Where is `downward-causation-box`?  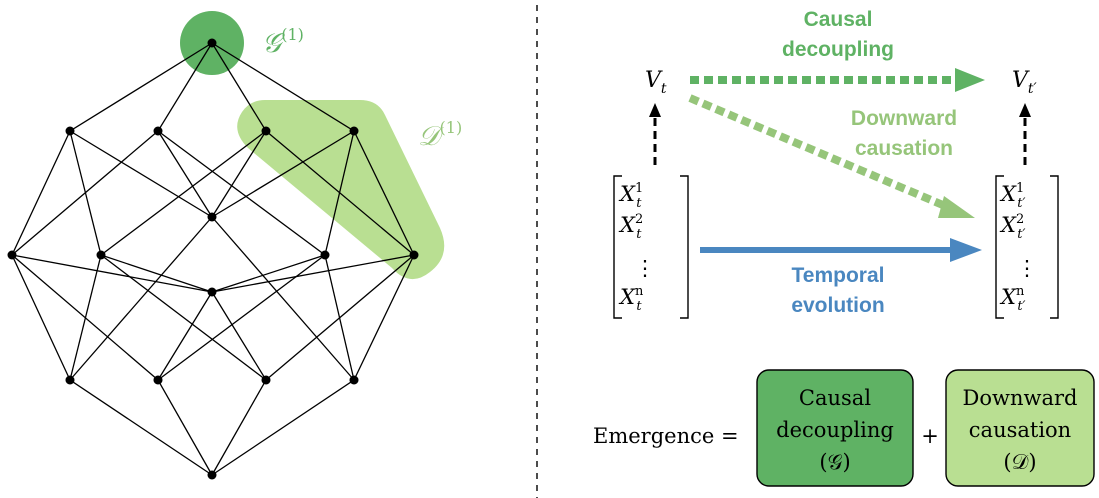 downward-causation-box is located at coordinates (1020, 428).